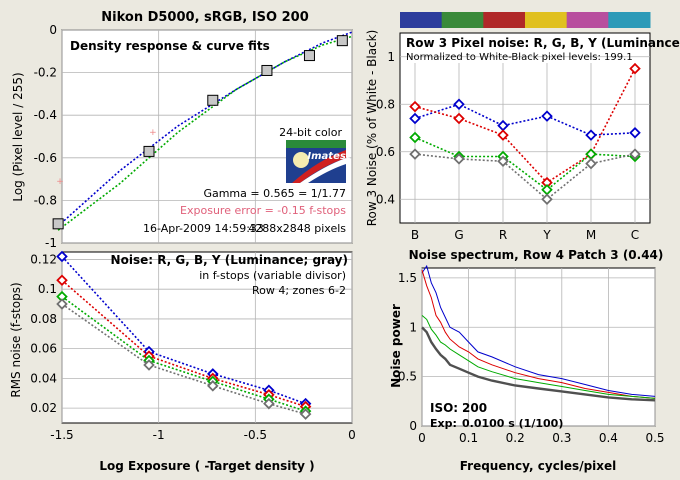 The width and height of the screenshot is (680, 480). I want to click on row3-x-tick-label: Y, so click(546, 235).